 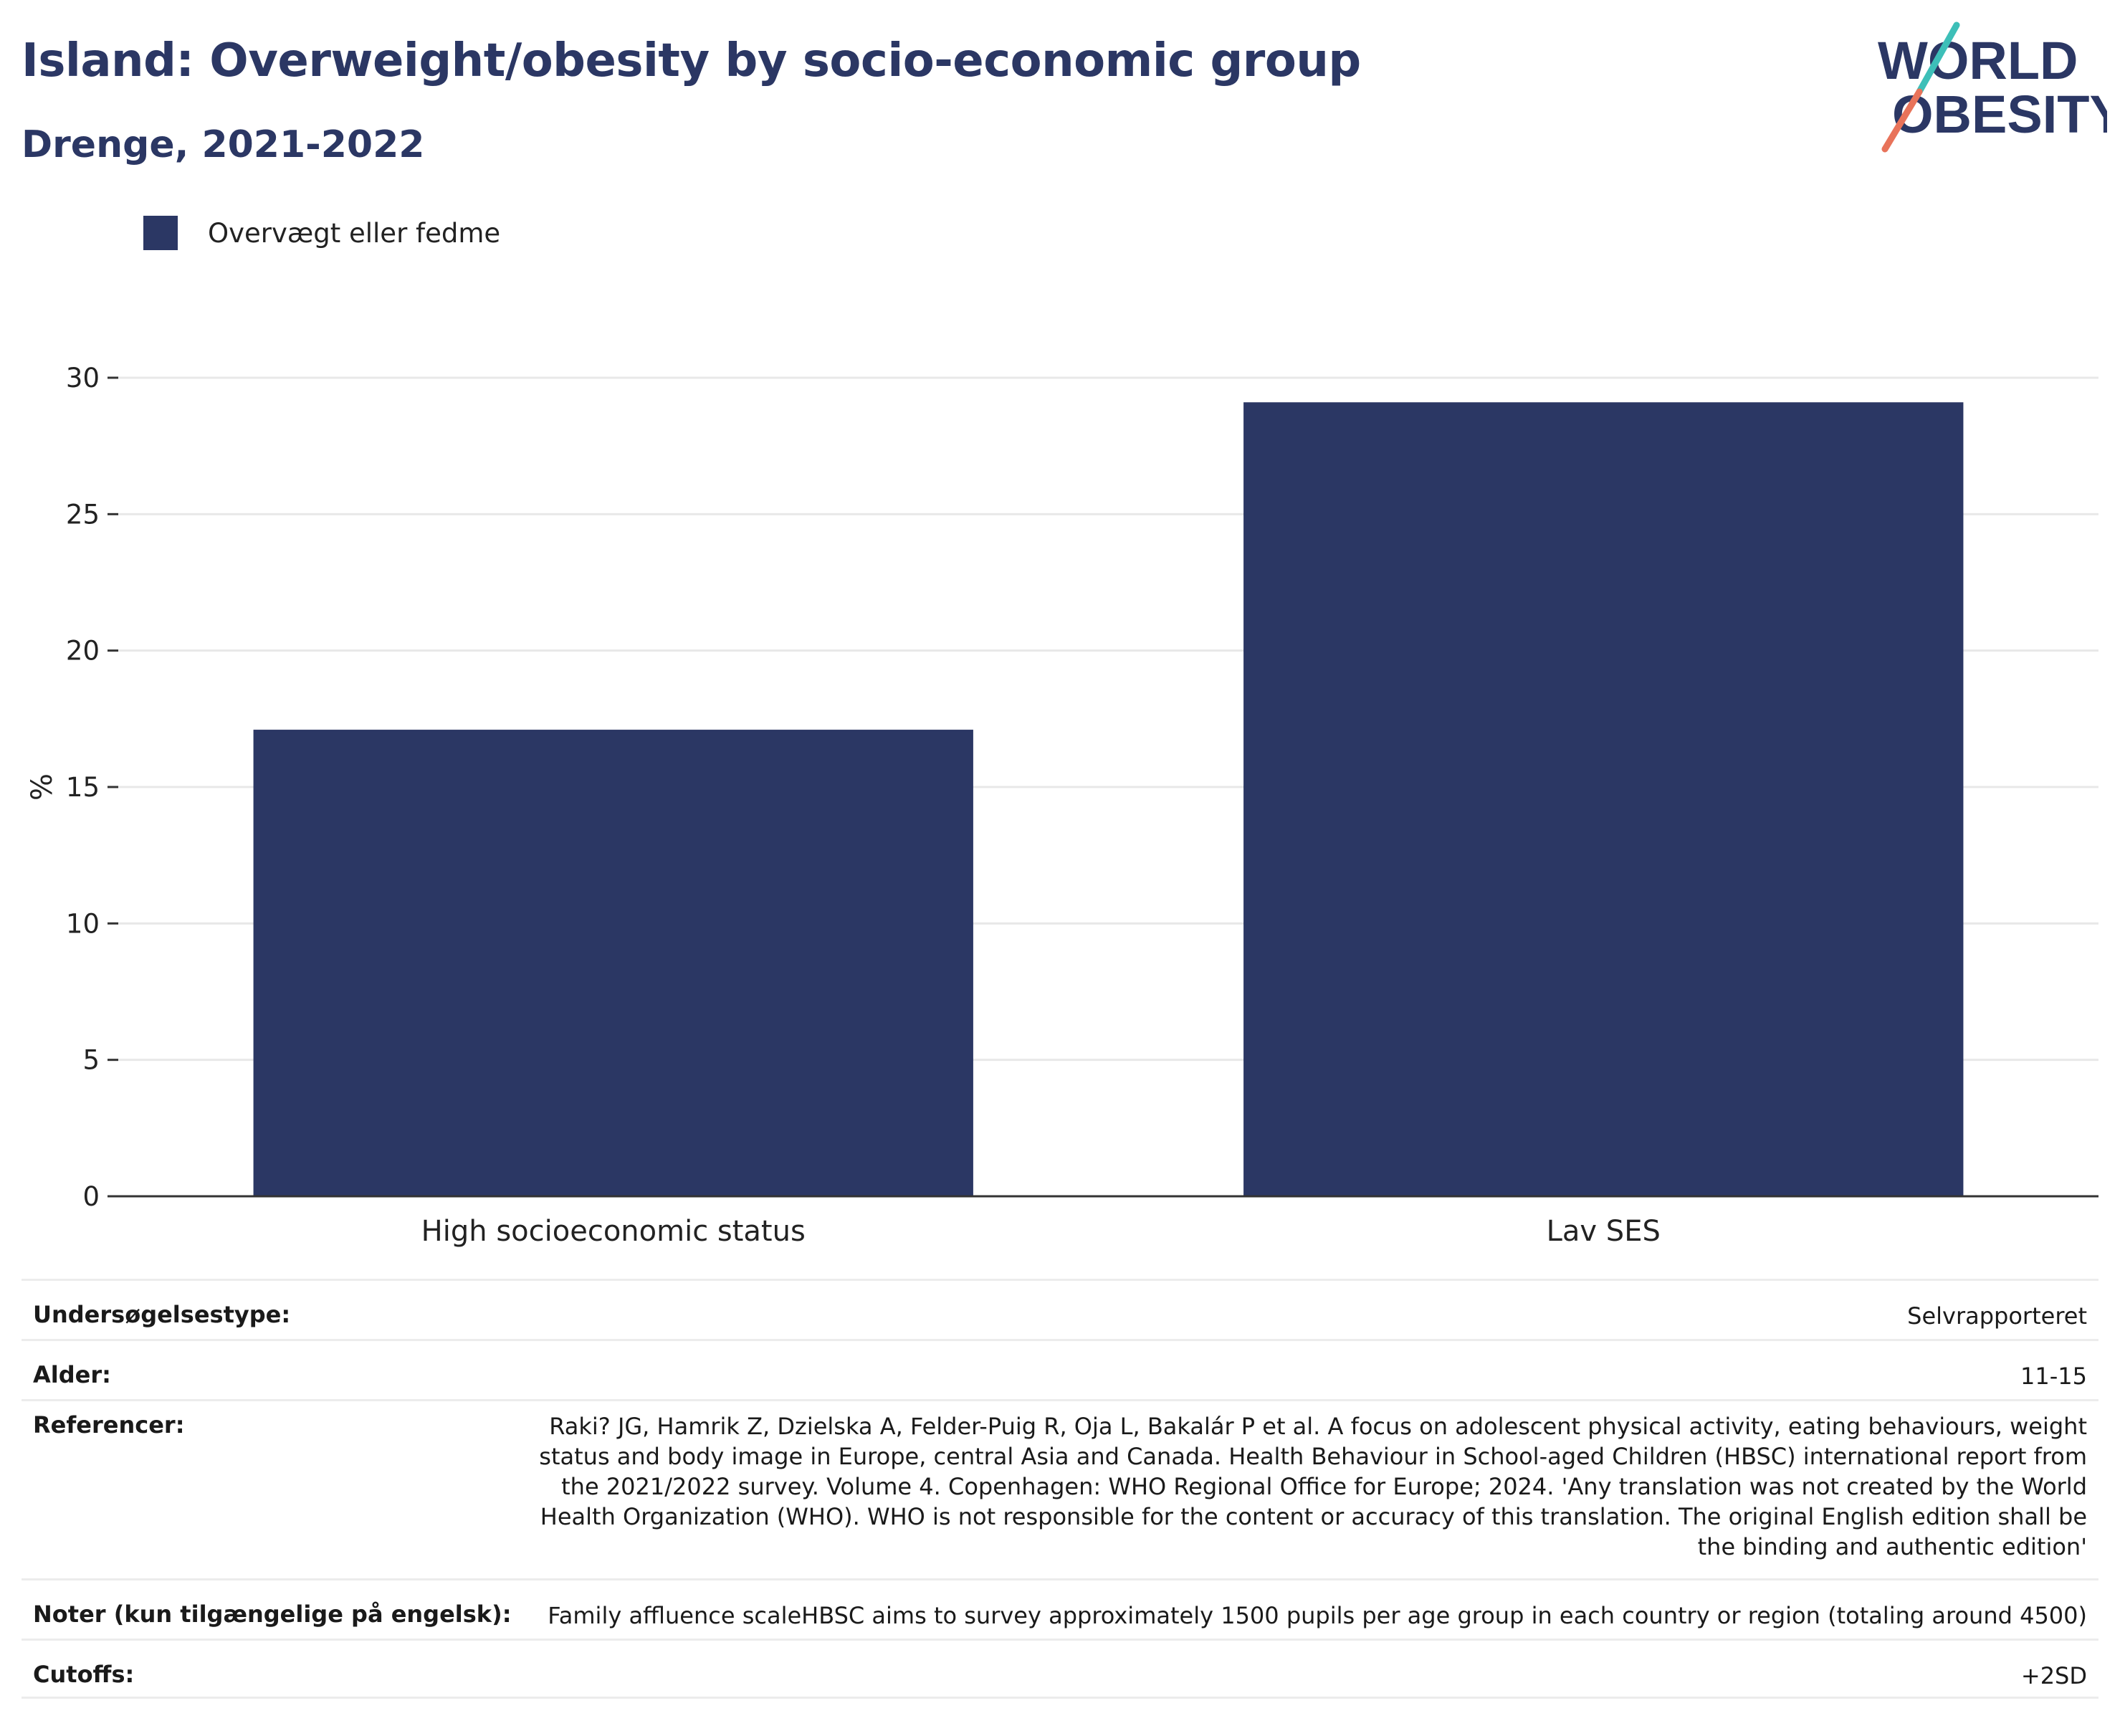 I want to click on y-tick-label: 5, so click(x=91, y=1060).